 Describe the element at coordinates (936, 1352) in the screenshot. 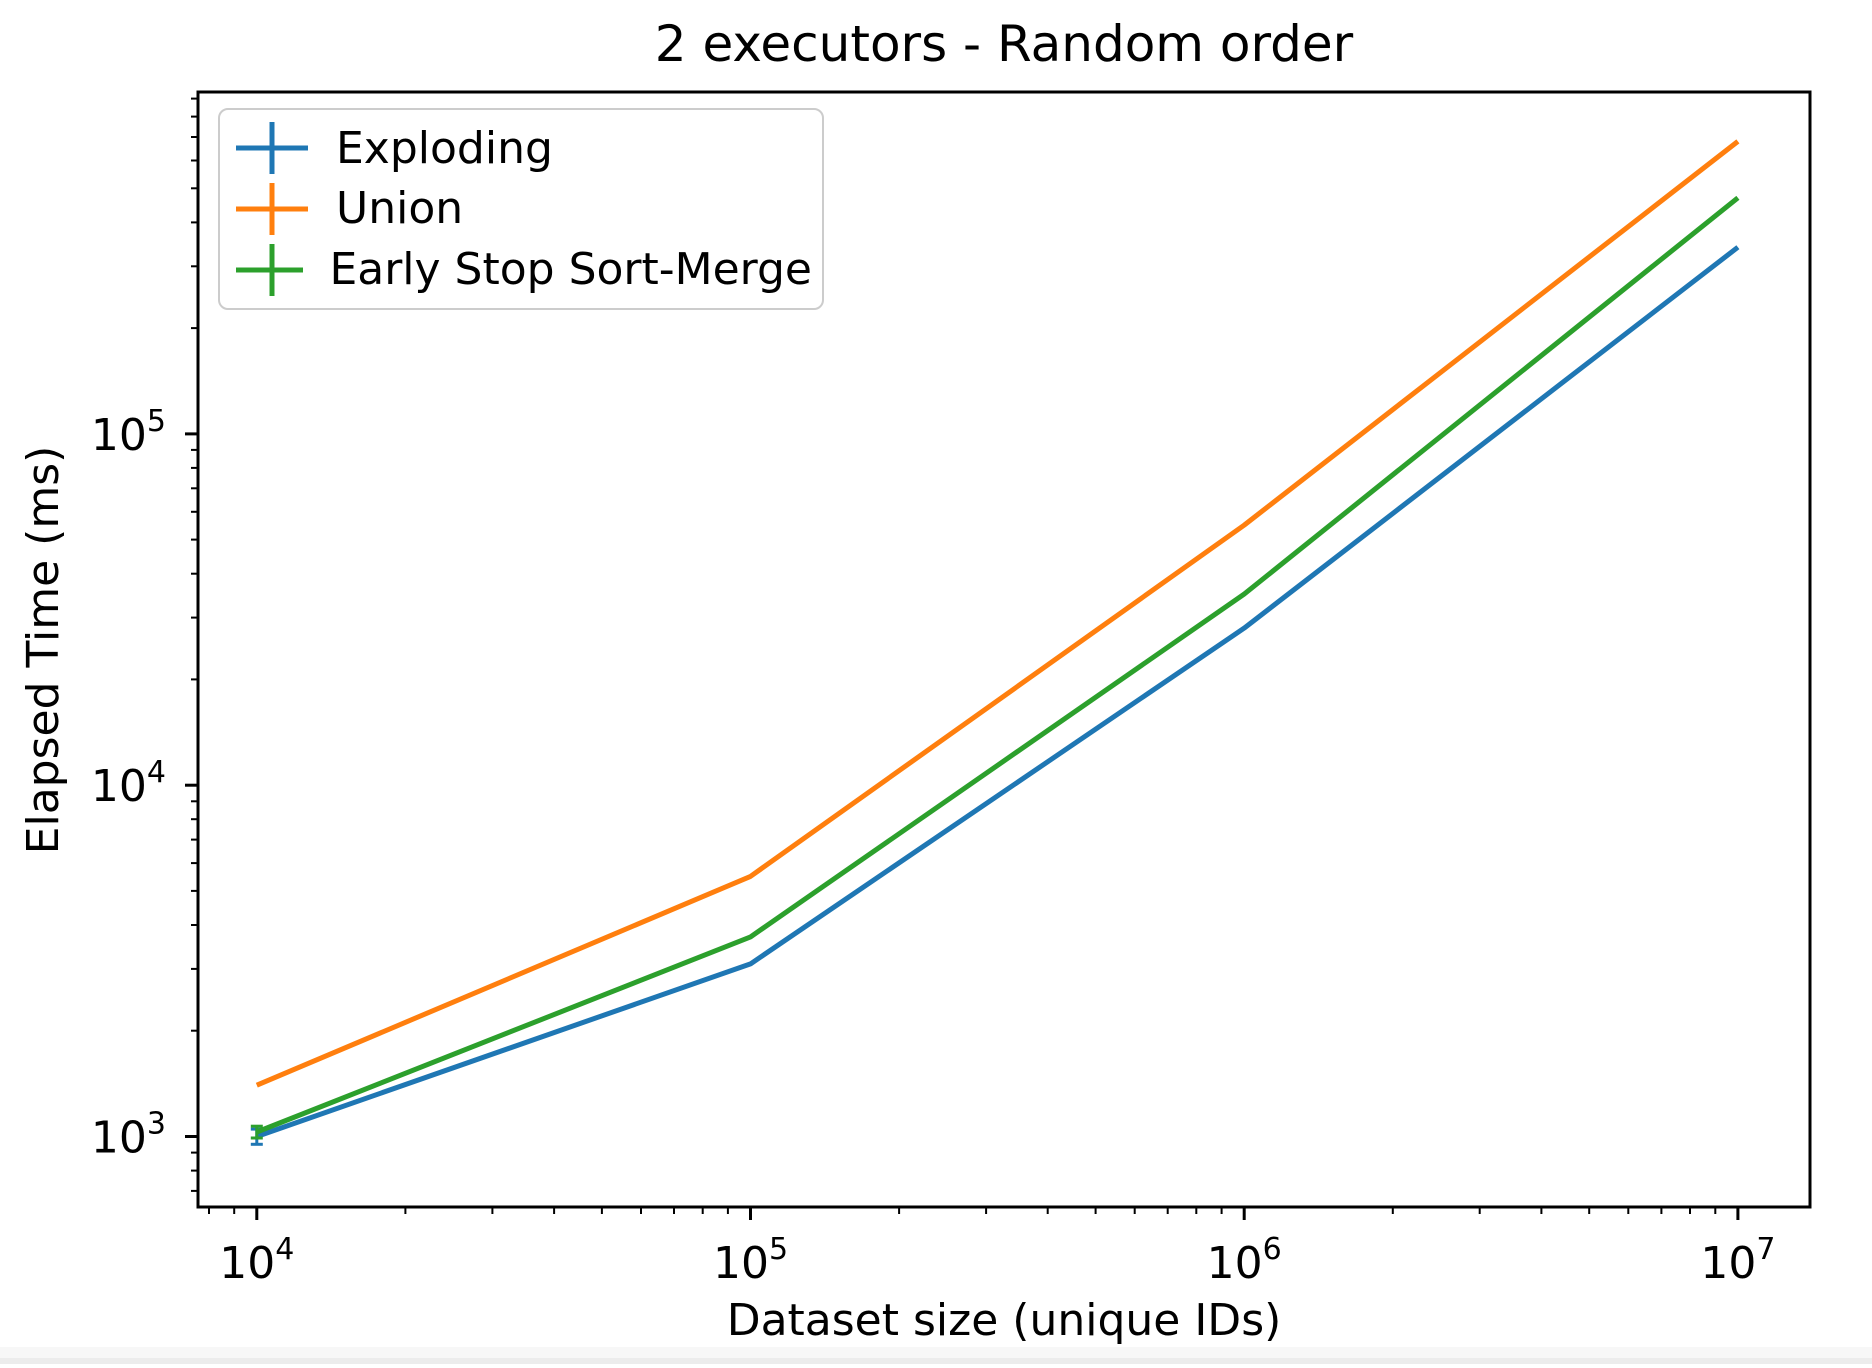

I see `window-bottom-strip` at that location.